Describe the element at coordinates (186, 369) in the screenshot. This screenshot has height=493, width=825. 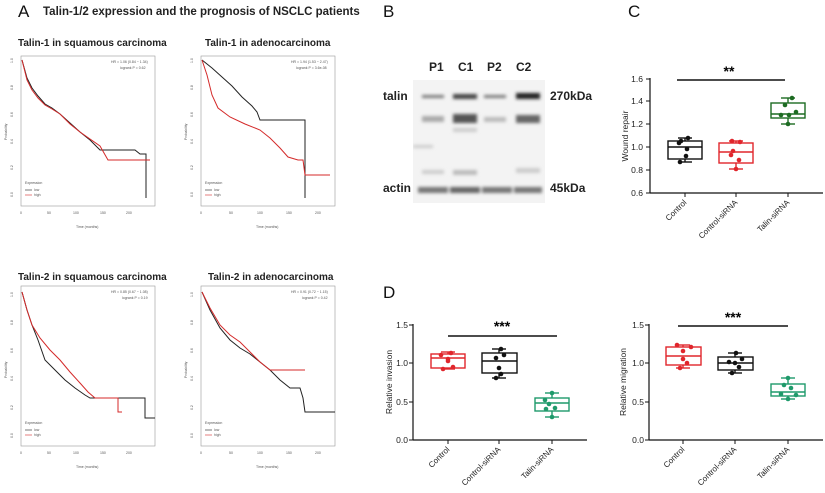
I see `svg-text: Probability` at that location.